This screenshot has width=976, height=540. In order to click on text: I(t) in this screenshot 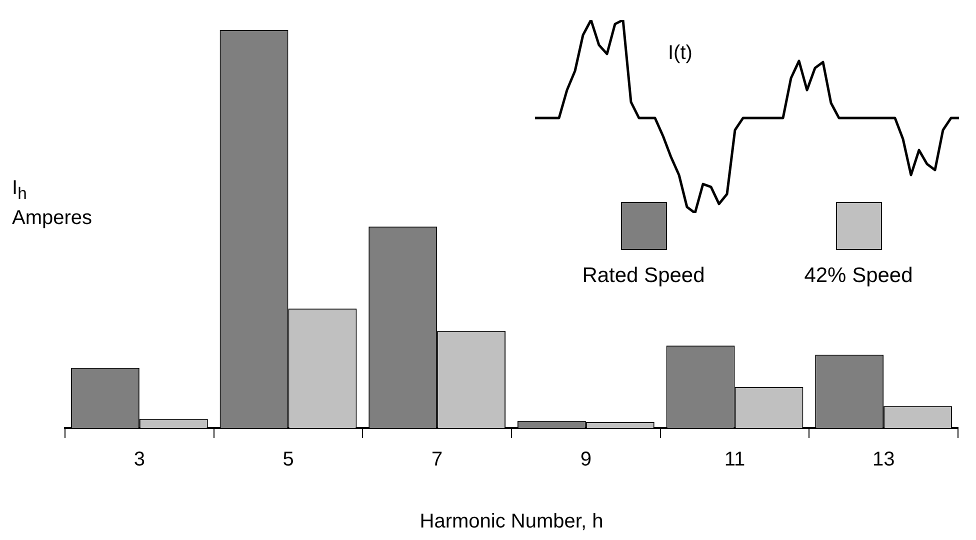, I will do `click(680, 53)`.